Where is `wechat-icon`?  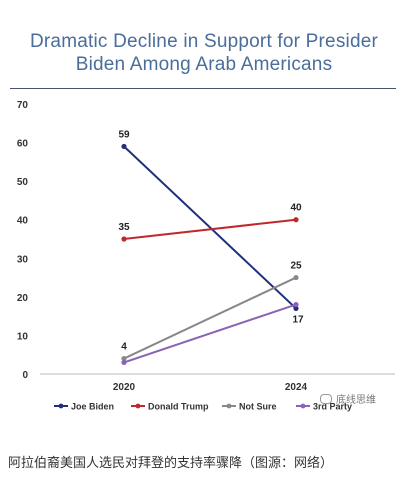
wechat-icon is located at coordinates (326, 398).